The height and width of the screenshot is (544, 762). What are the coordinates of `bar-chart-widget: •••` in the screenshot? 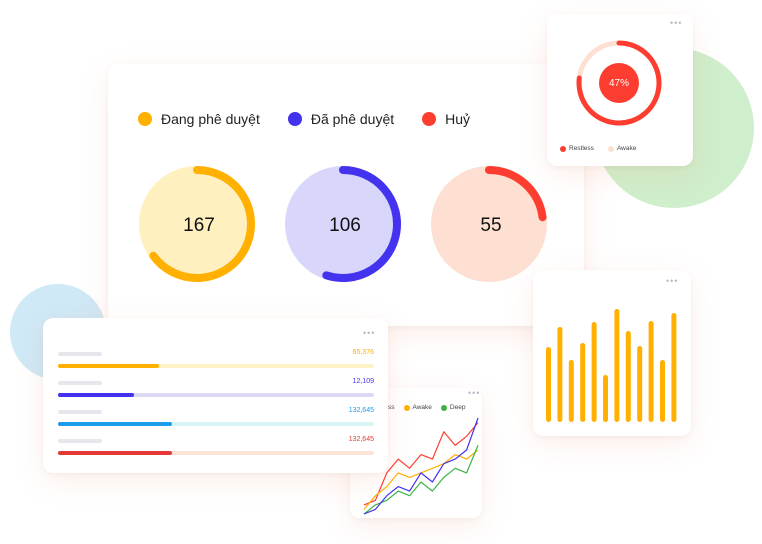 It's located at (612, 353).